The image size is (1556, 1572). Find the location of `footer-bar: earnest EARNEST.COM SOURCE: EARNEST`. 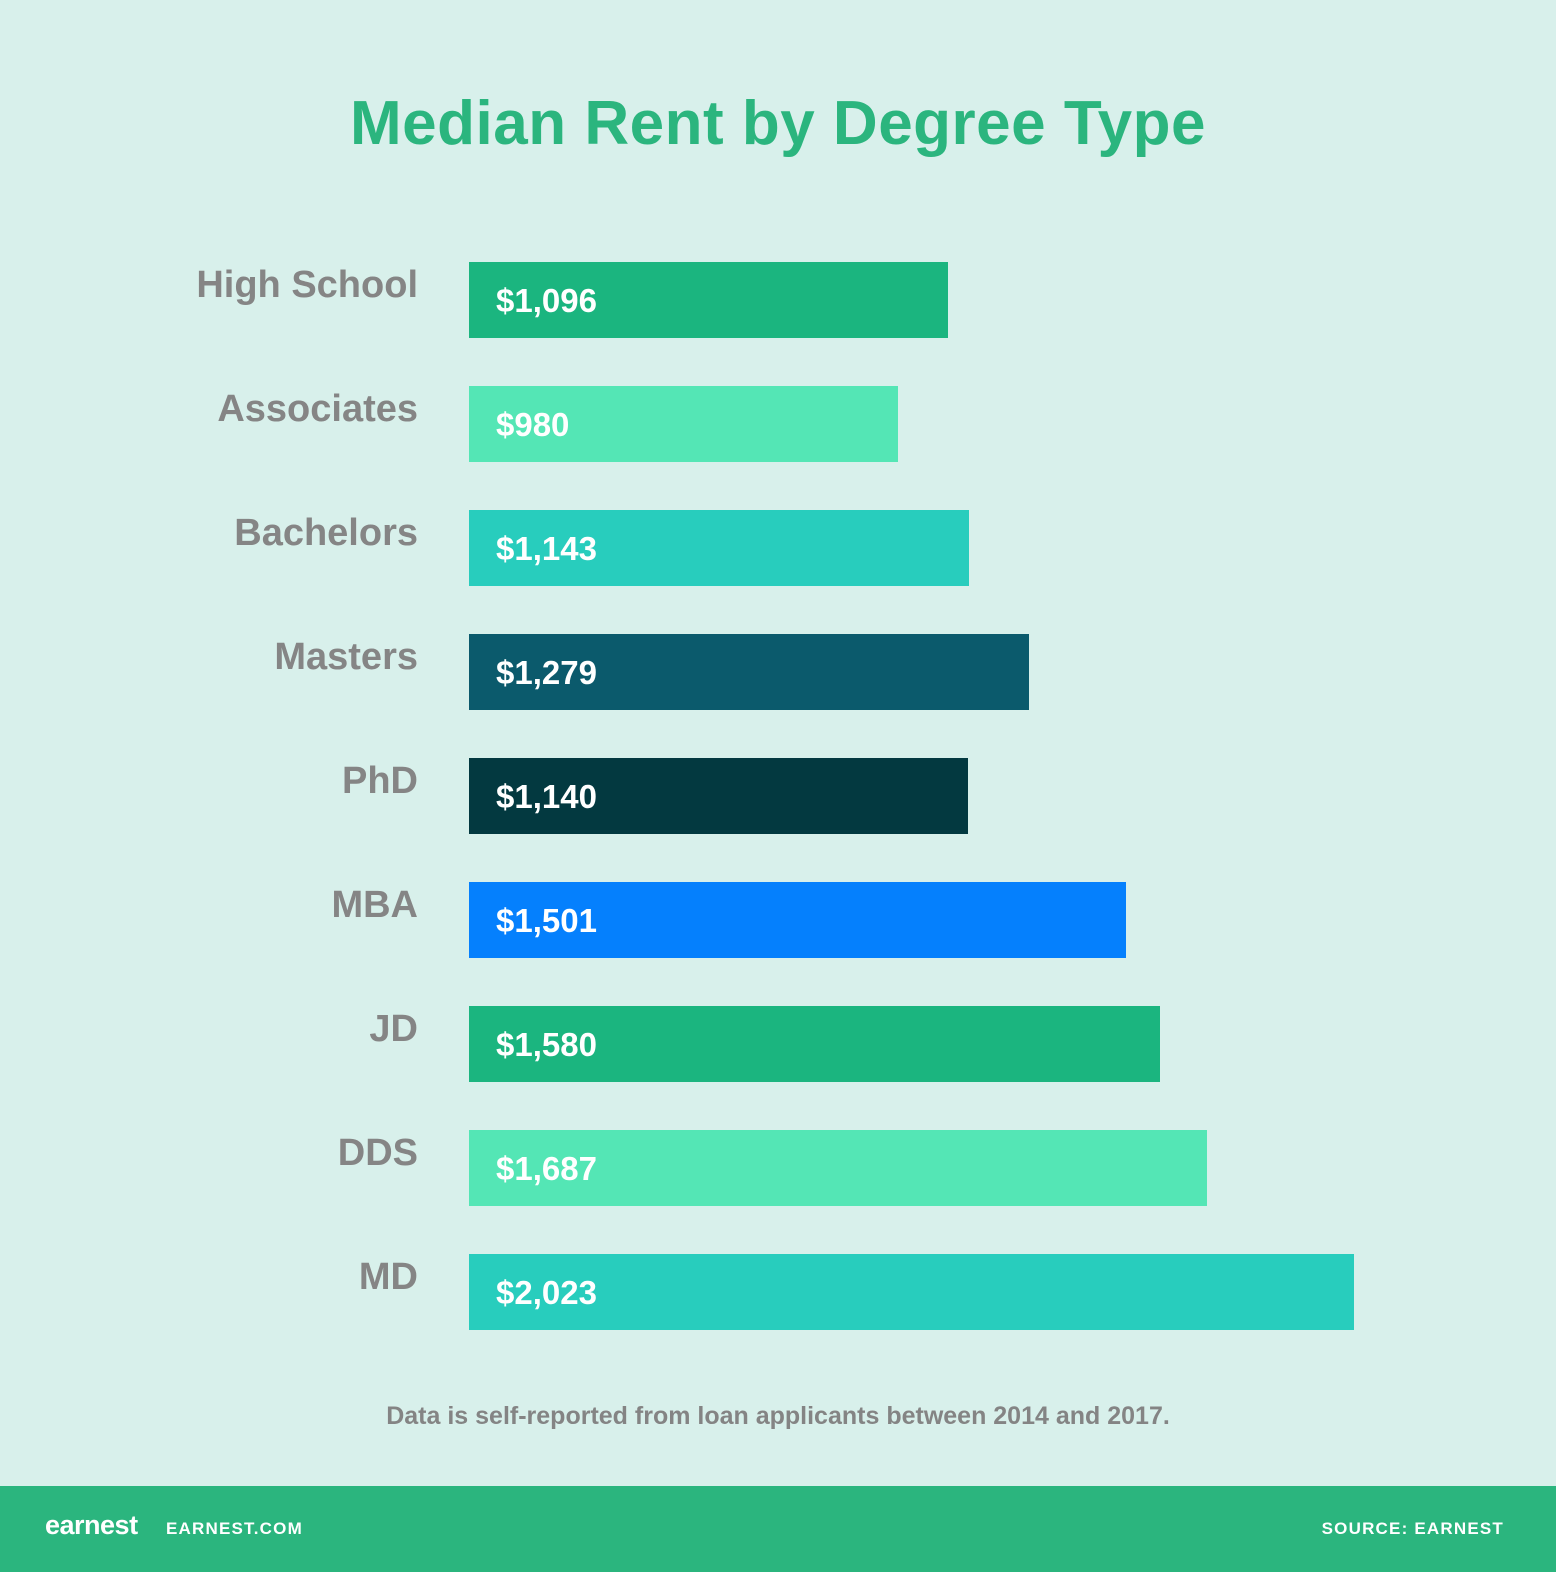

footer-bar: earnest EARNEST.COM SOURCE: EARNEST is located at coordinates (778, 1529).